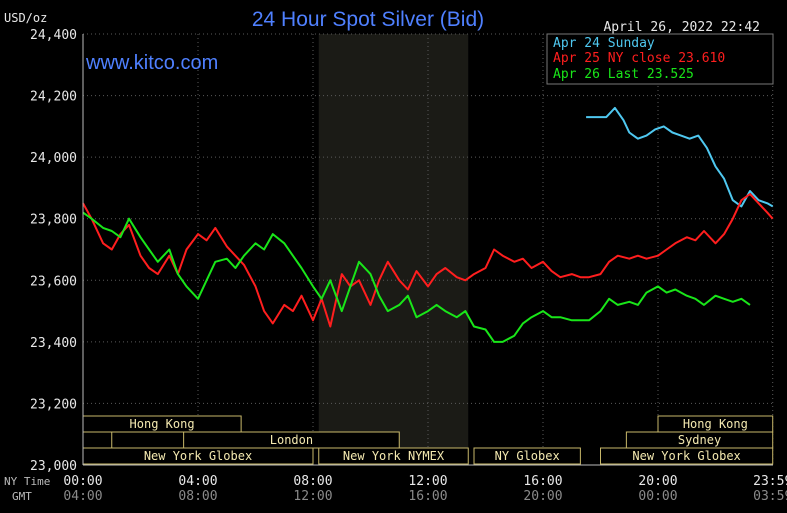 This screenshot has width=787, height=513. I want to click on watermark: www.kitco.com, so click(151, 63).